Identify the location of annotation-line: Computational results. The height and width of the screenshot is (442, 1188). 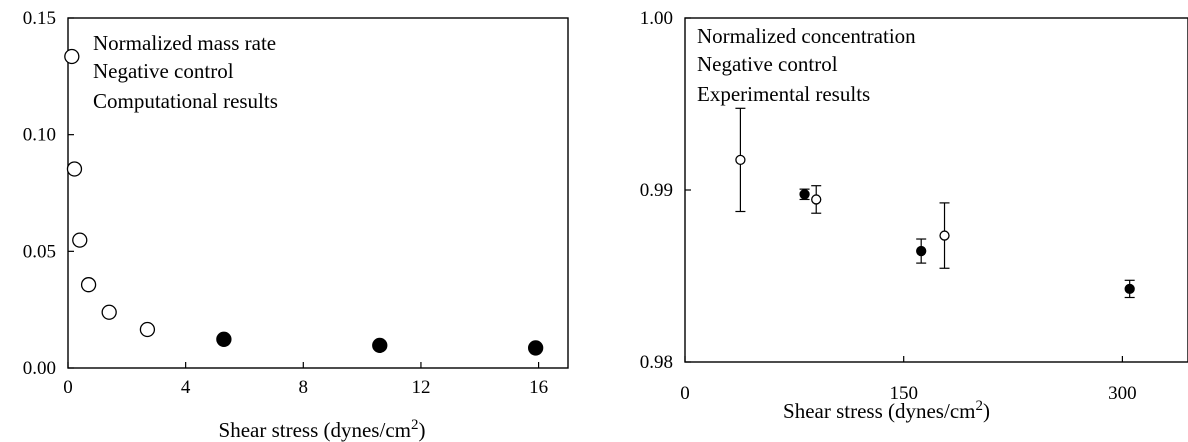
(185, 101).